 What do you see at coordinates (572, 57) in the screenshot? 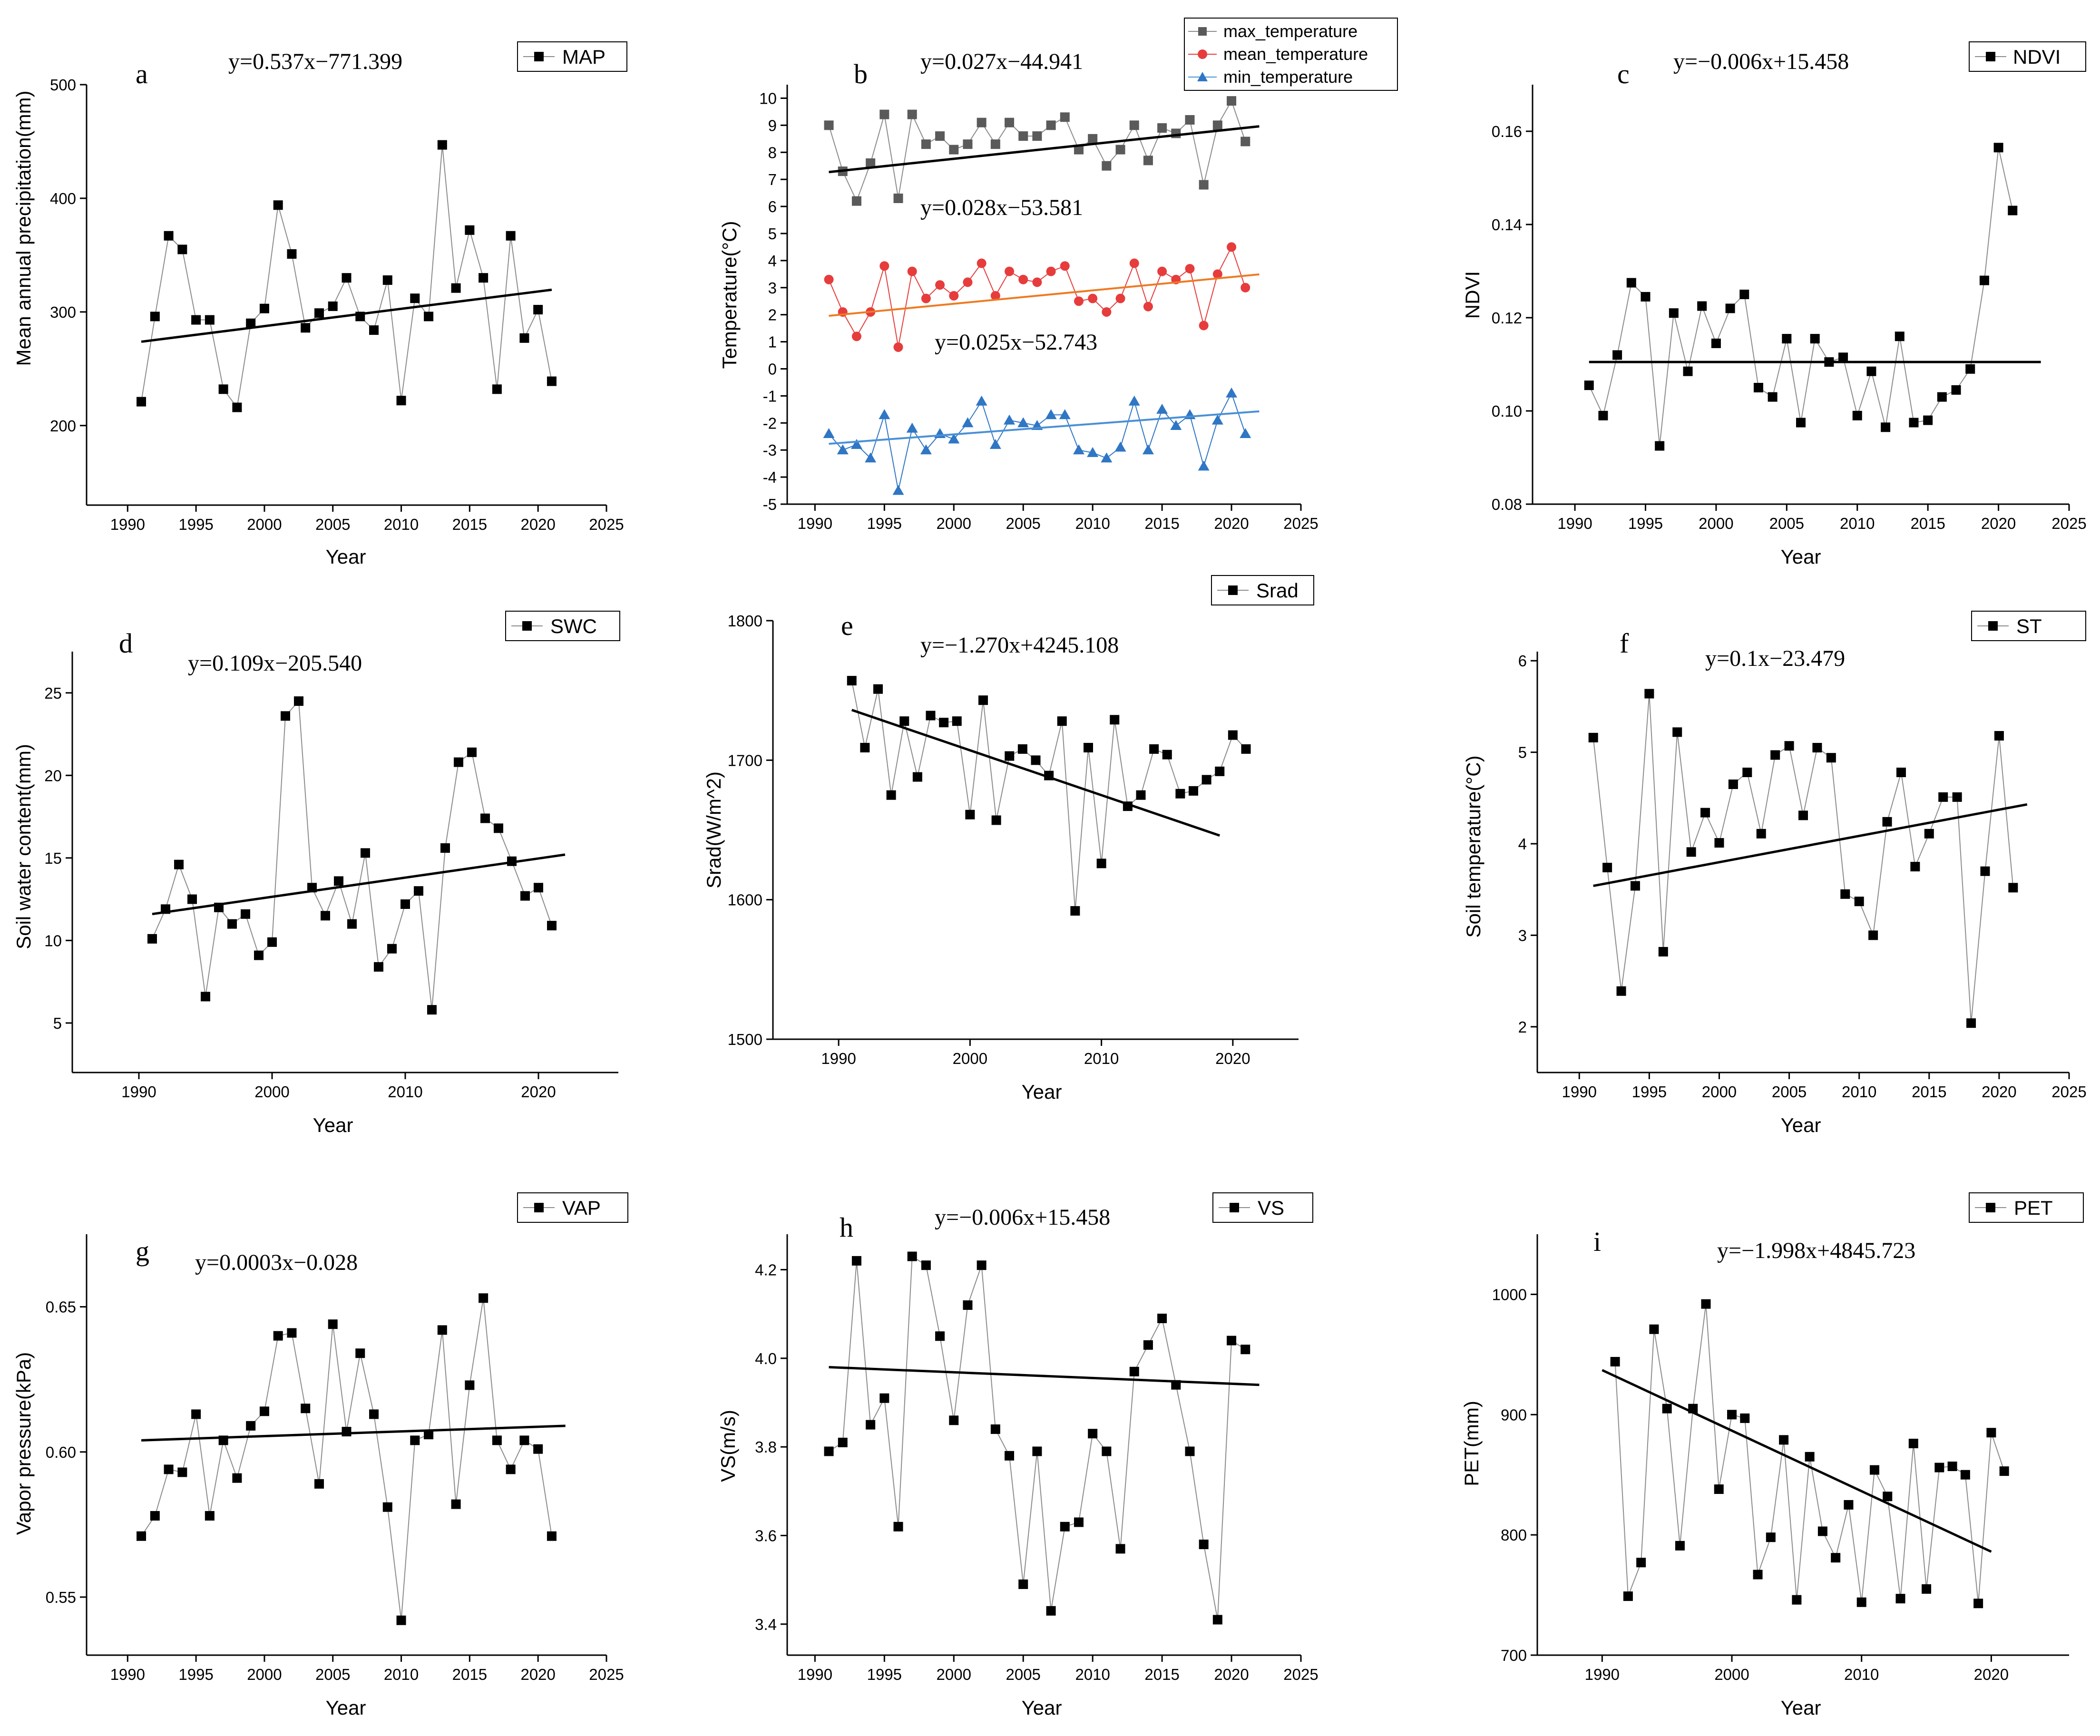
I see `legend: MAP` at bounding box center [572, 57].